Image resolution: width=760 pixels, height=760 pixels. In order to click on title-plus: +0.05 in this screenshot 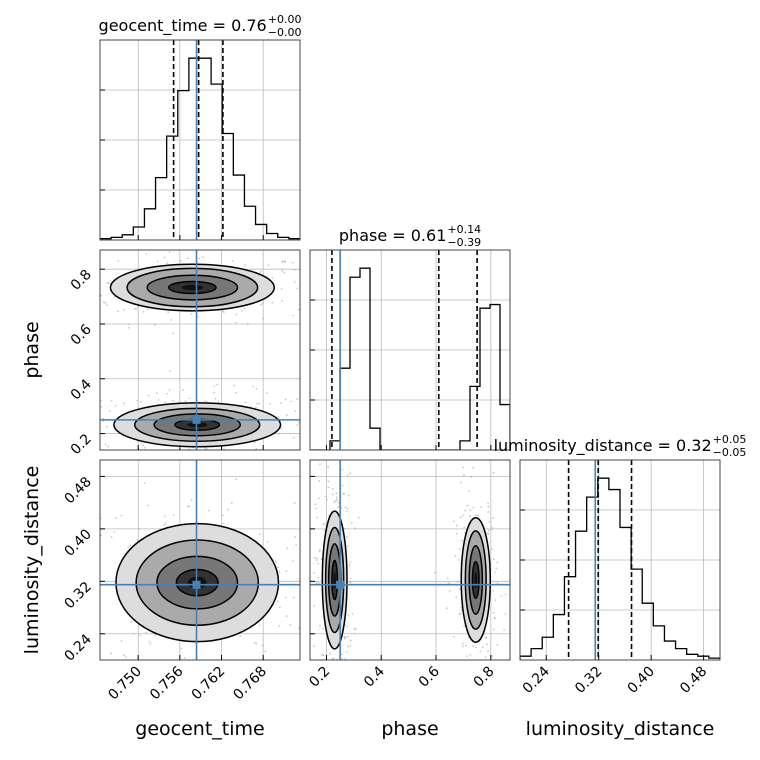, I will do `click(730, 439)`.